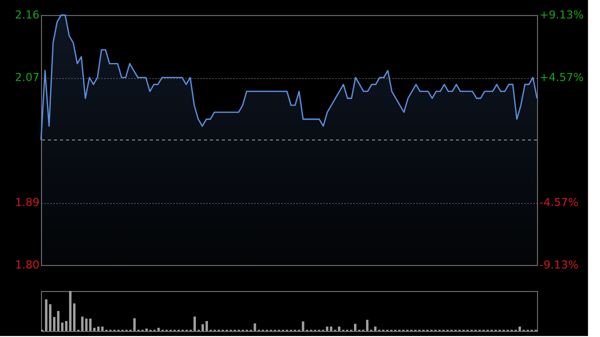  I want to click on y2-tick-label: +4.57%, so click(562, 77).